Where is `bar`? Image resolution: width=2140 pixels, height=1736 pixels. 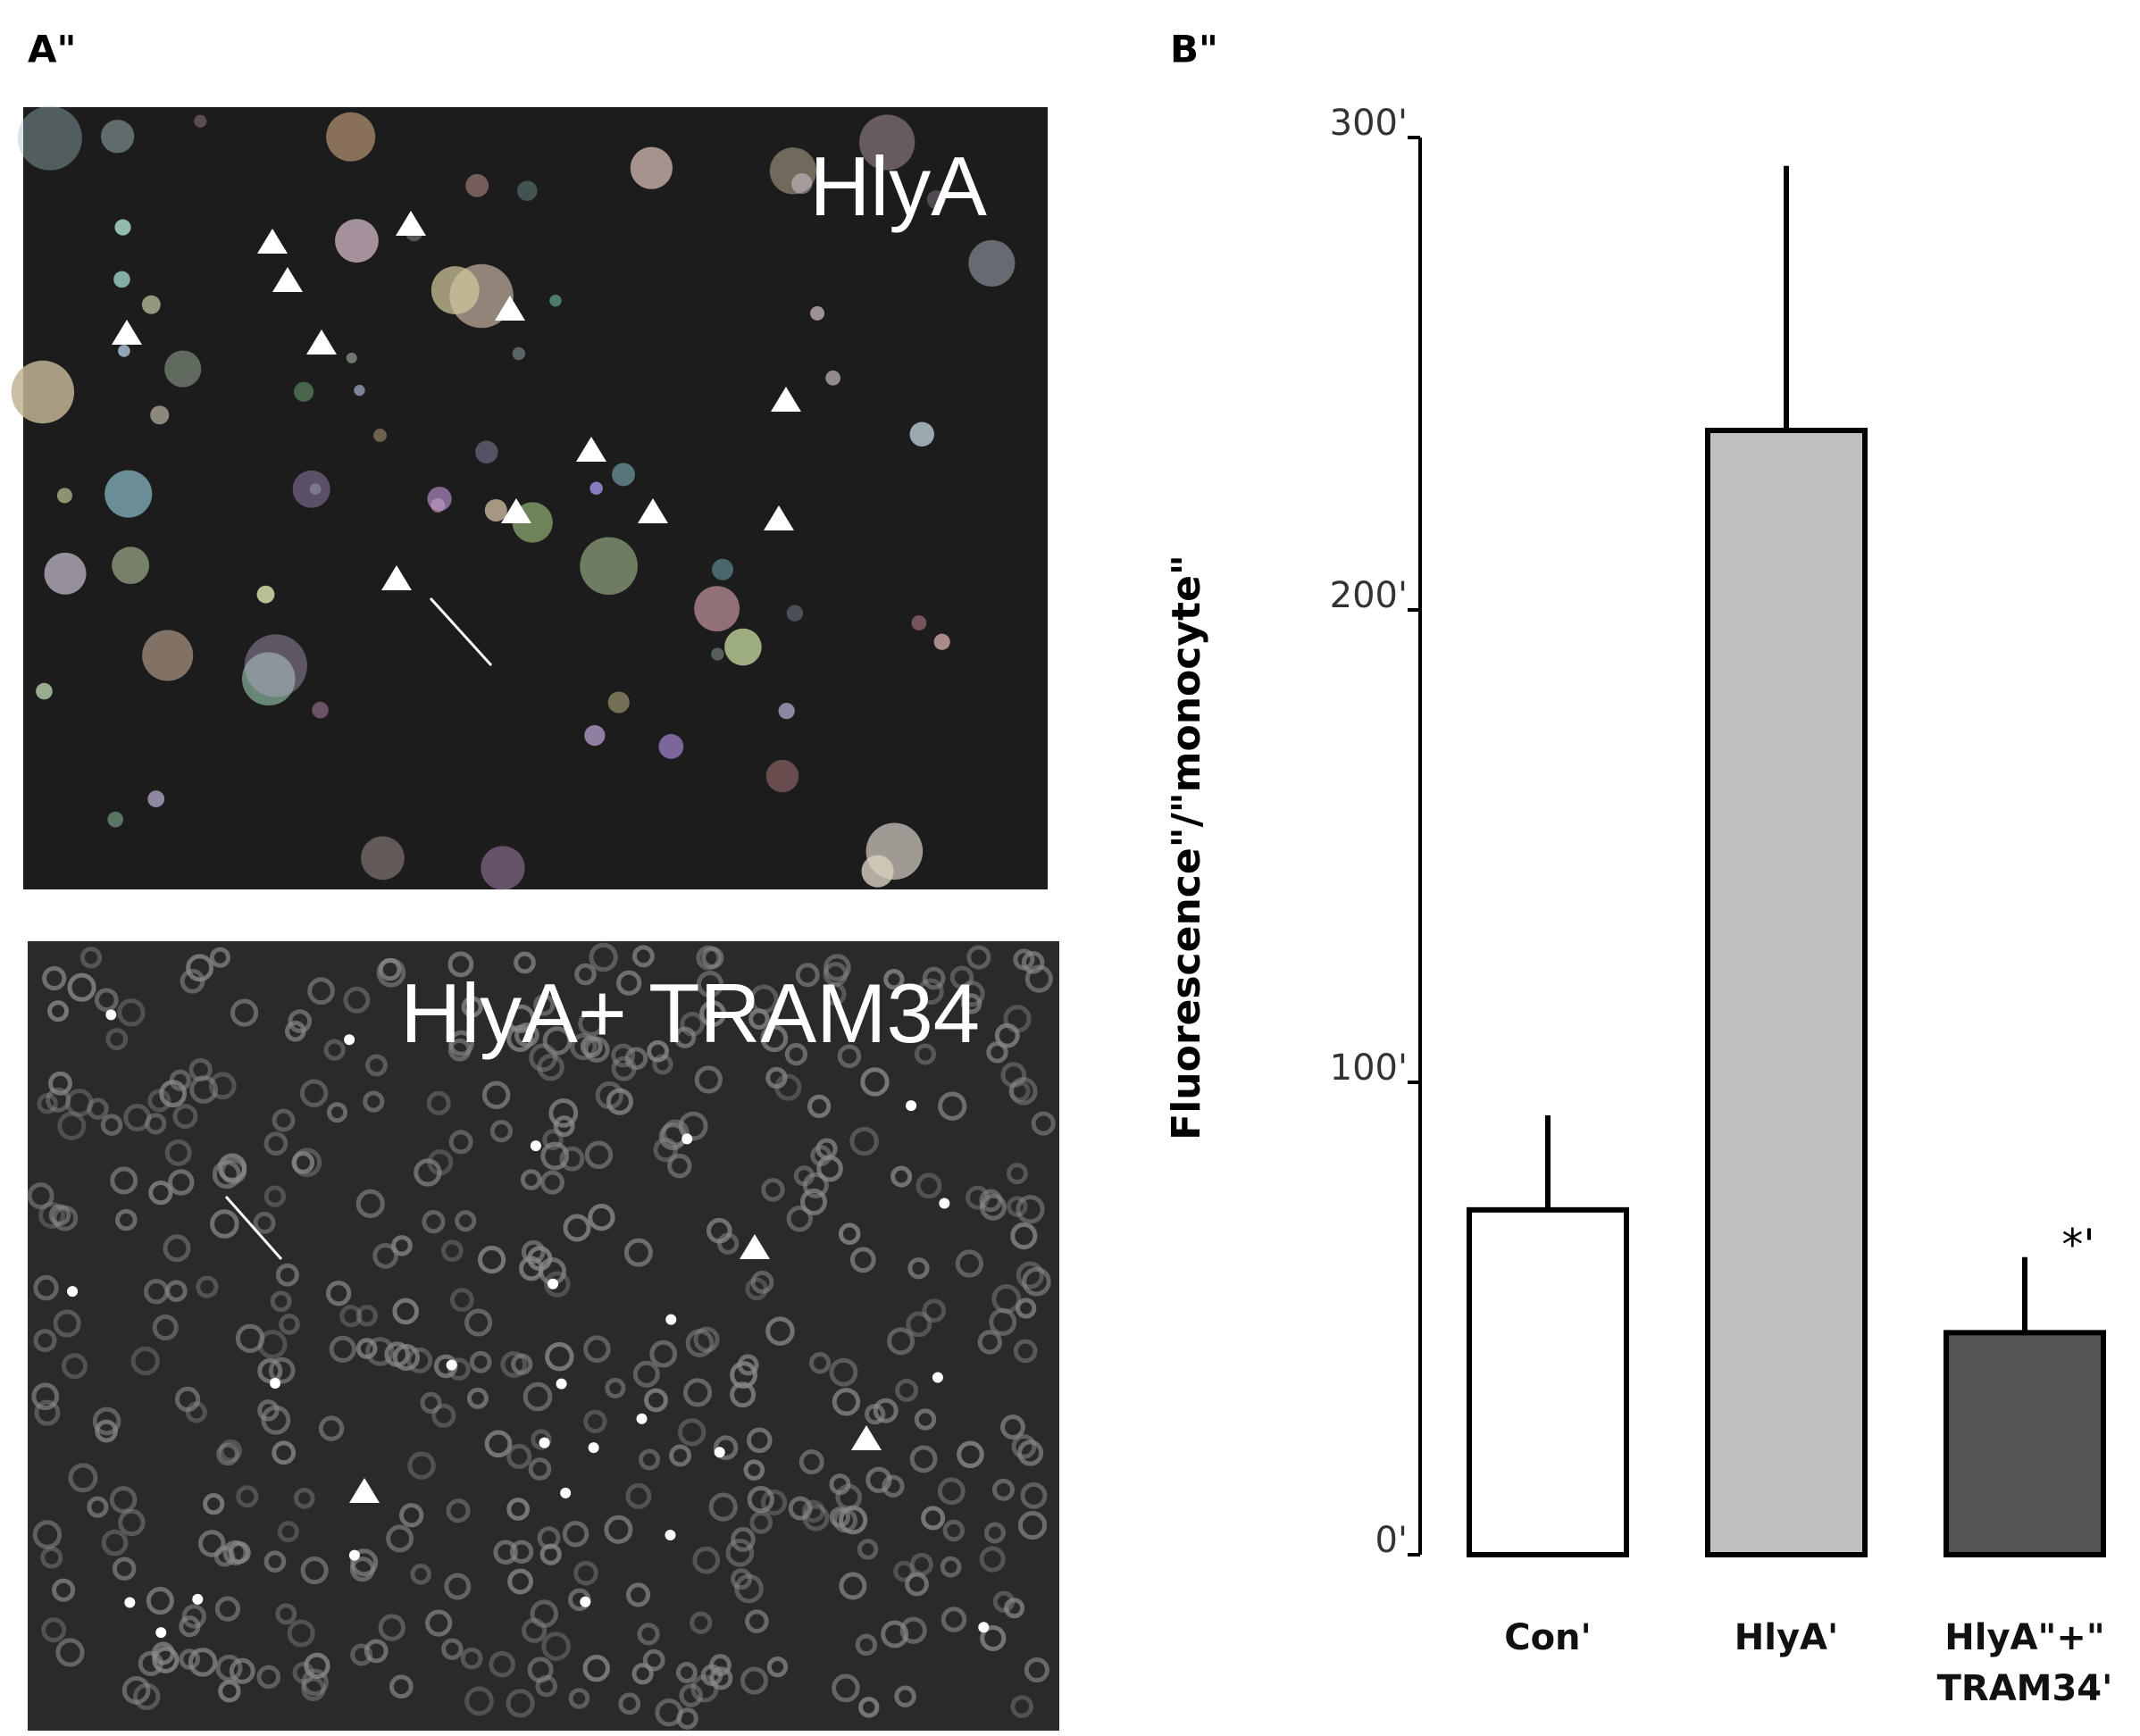
bar is located at coordinates (2025, 1443).